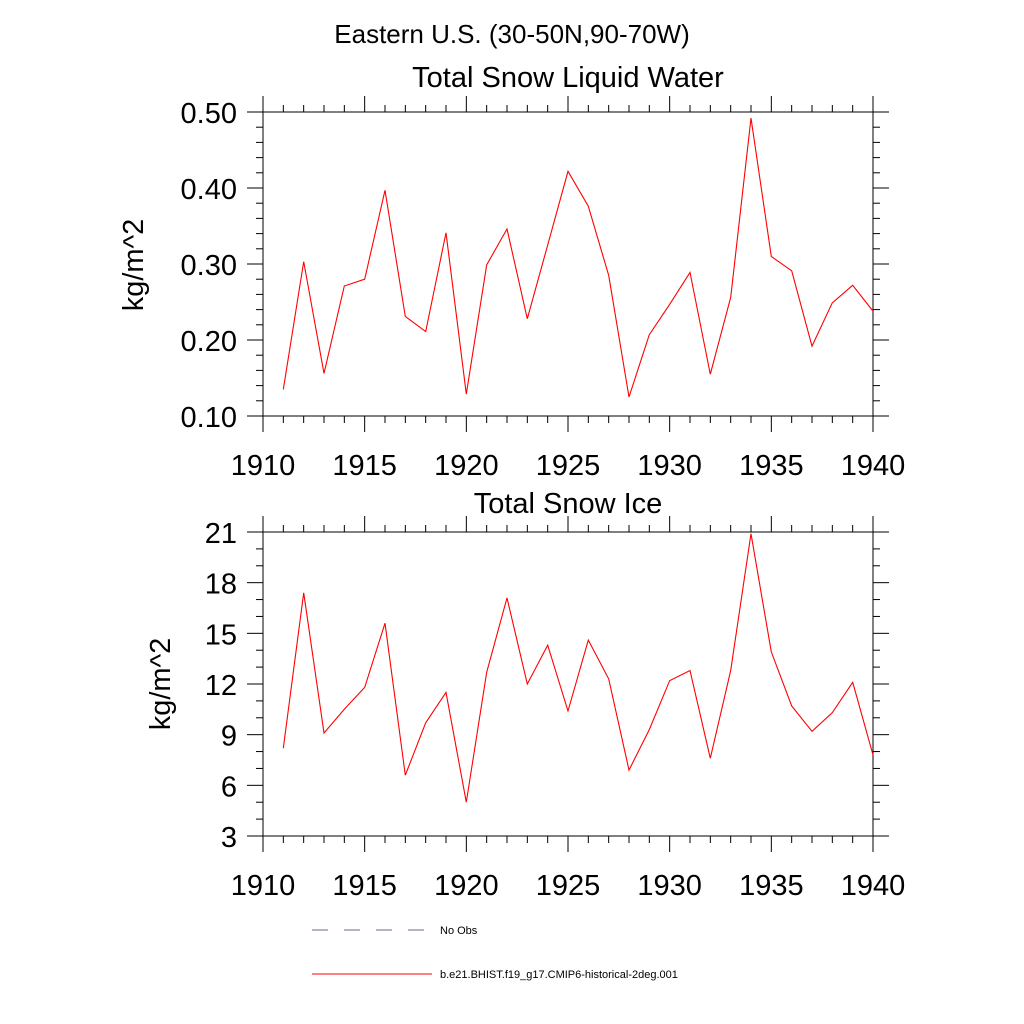  Describe the element at coordinates (771, 886) in the screenshot. I see `panel-2-x-tick-label: 1935` at that location.